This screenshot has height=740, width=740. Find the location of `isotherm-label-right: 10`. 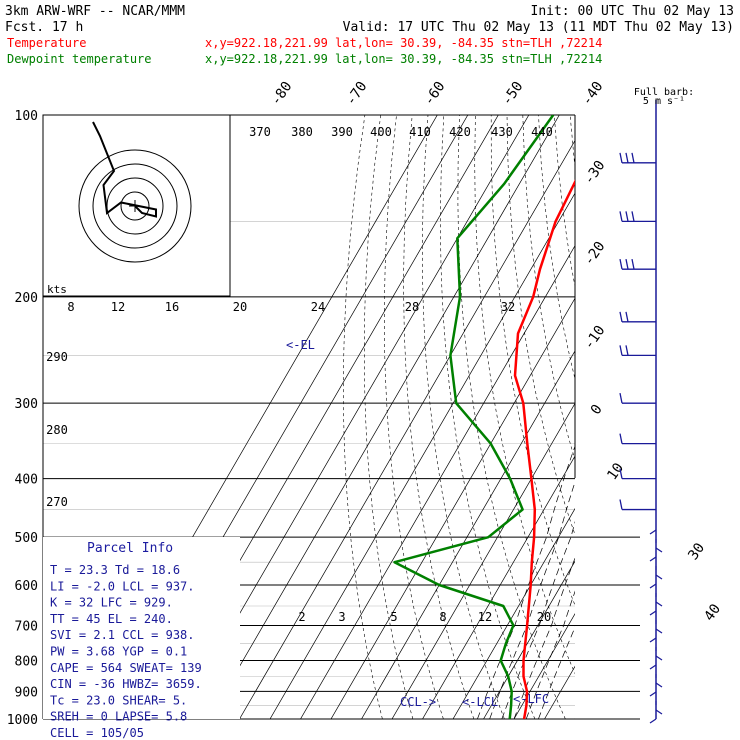

isotherm-label-right: 10 is located at coordinates (615, 471).